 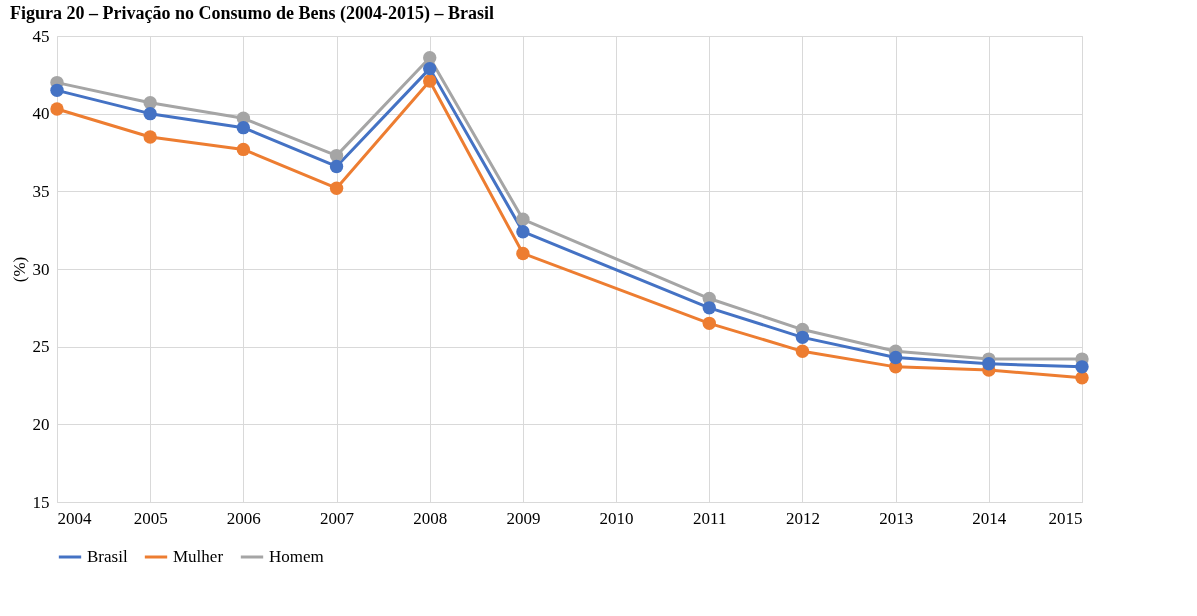 I want to click on legend-label: Brasil, so click(x=107, y=556).